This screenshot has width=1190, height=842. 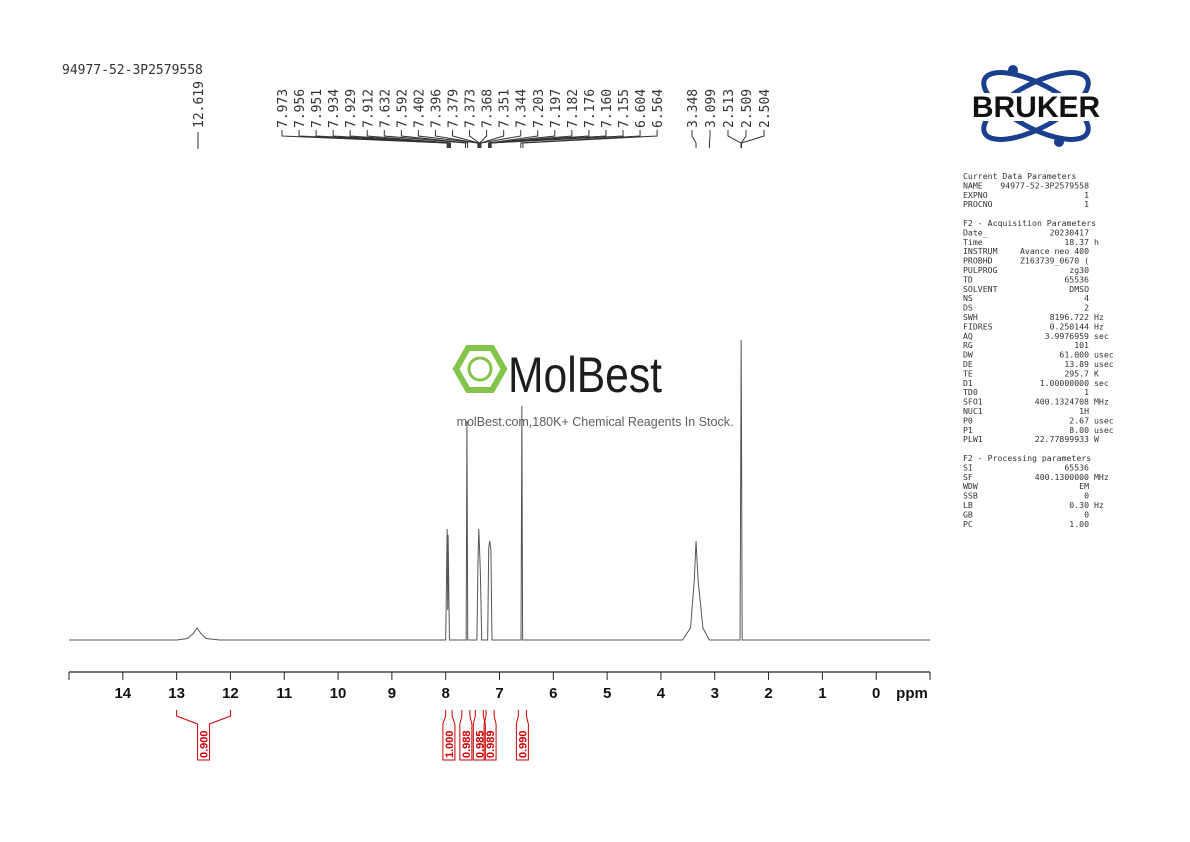 What do you see at coordinates (1086, 496) in the screenshot?
I see `param-value: 0` at bounding box center [1086, 496].